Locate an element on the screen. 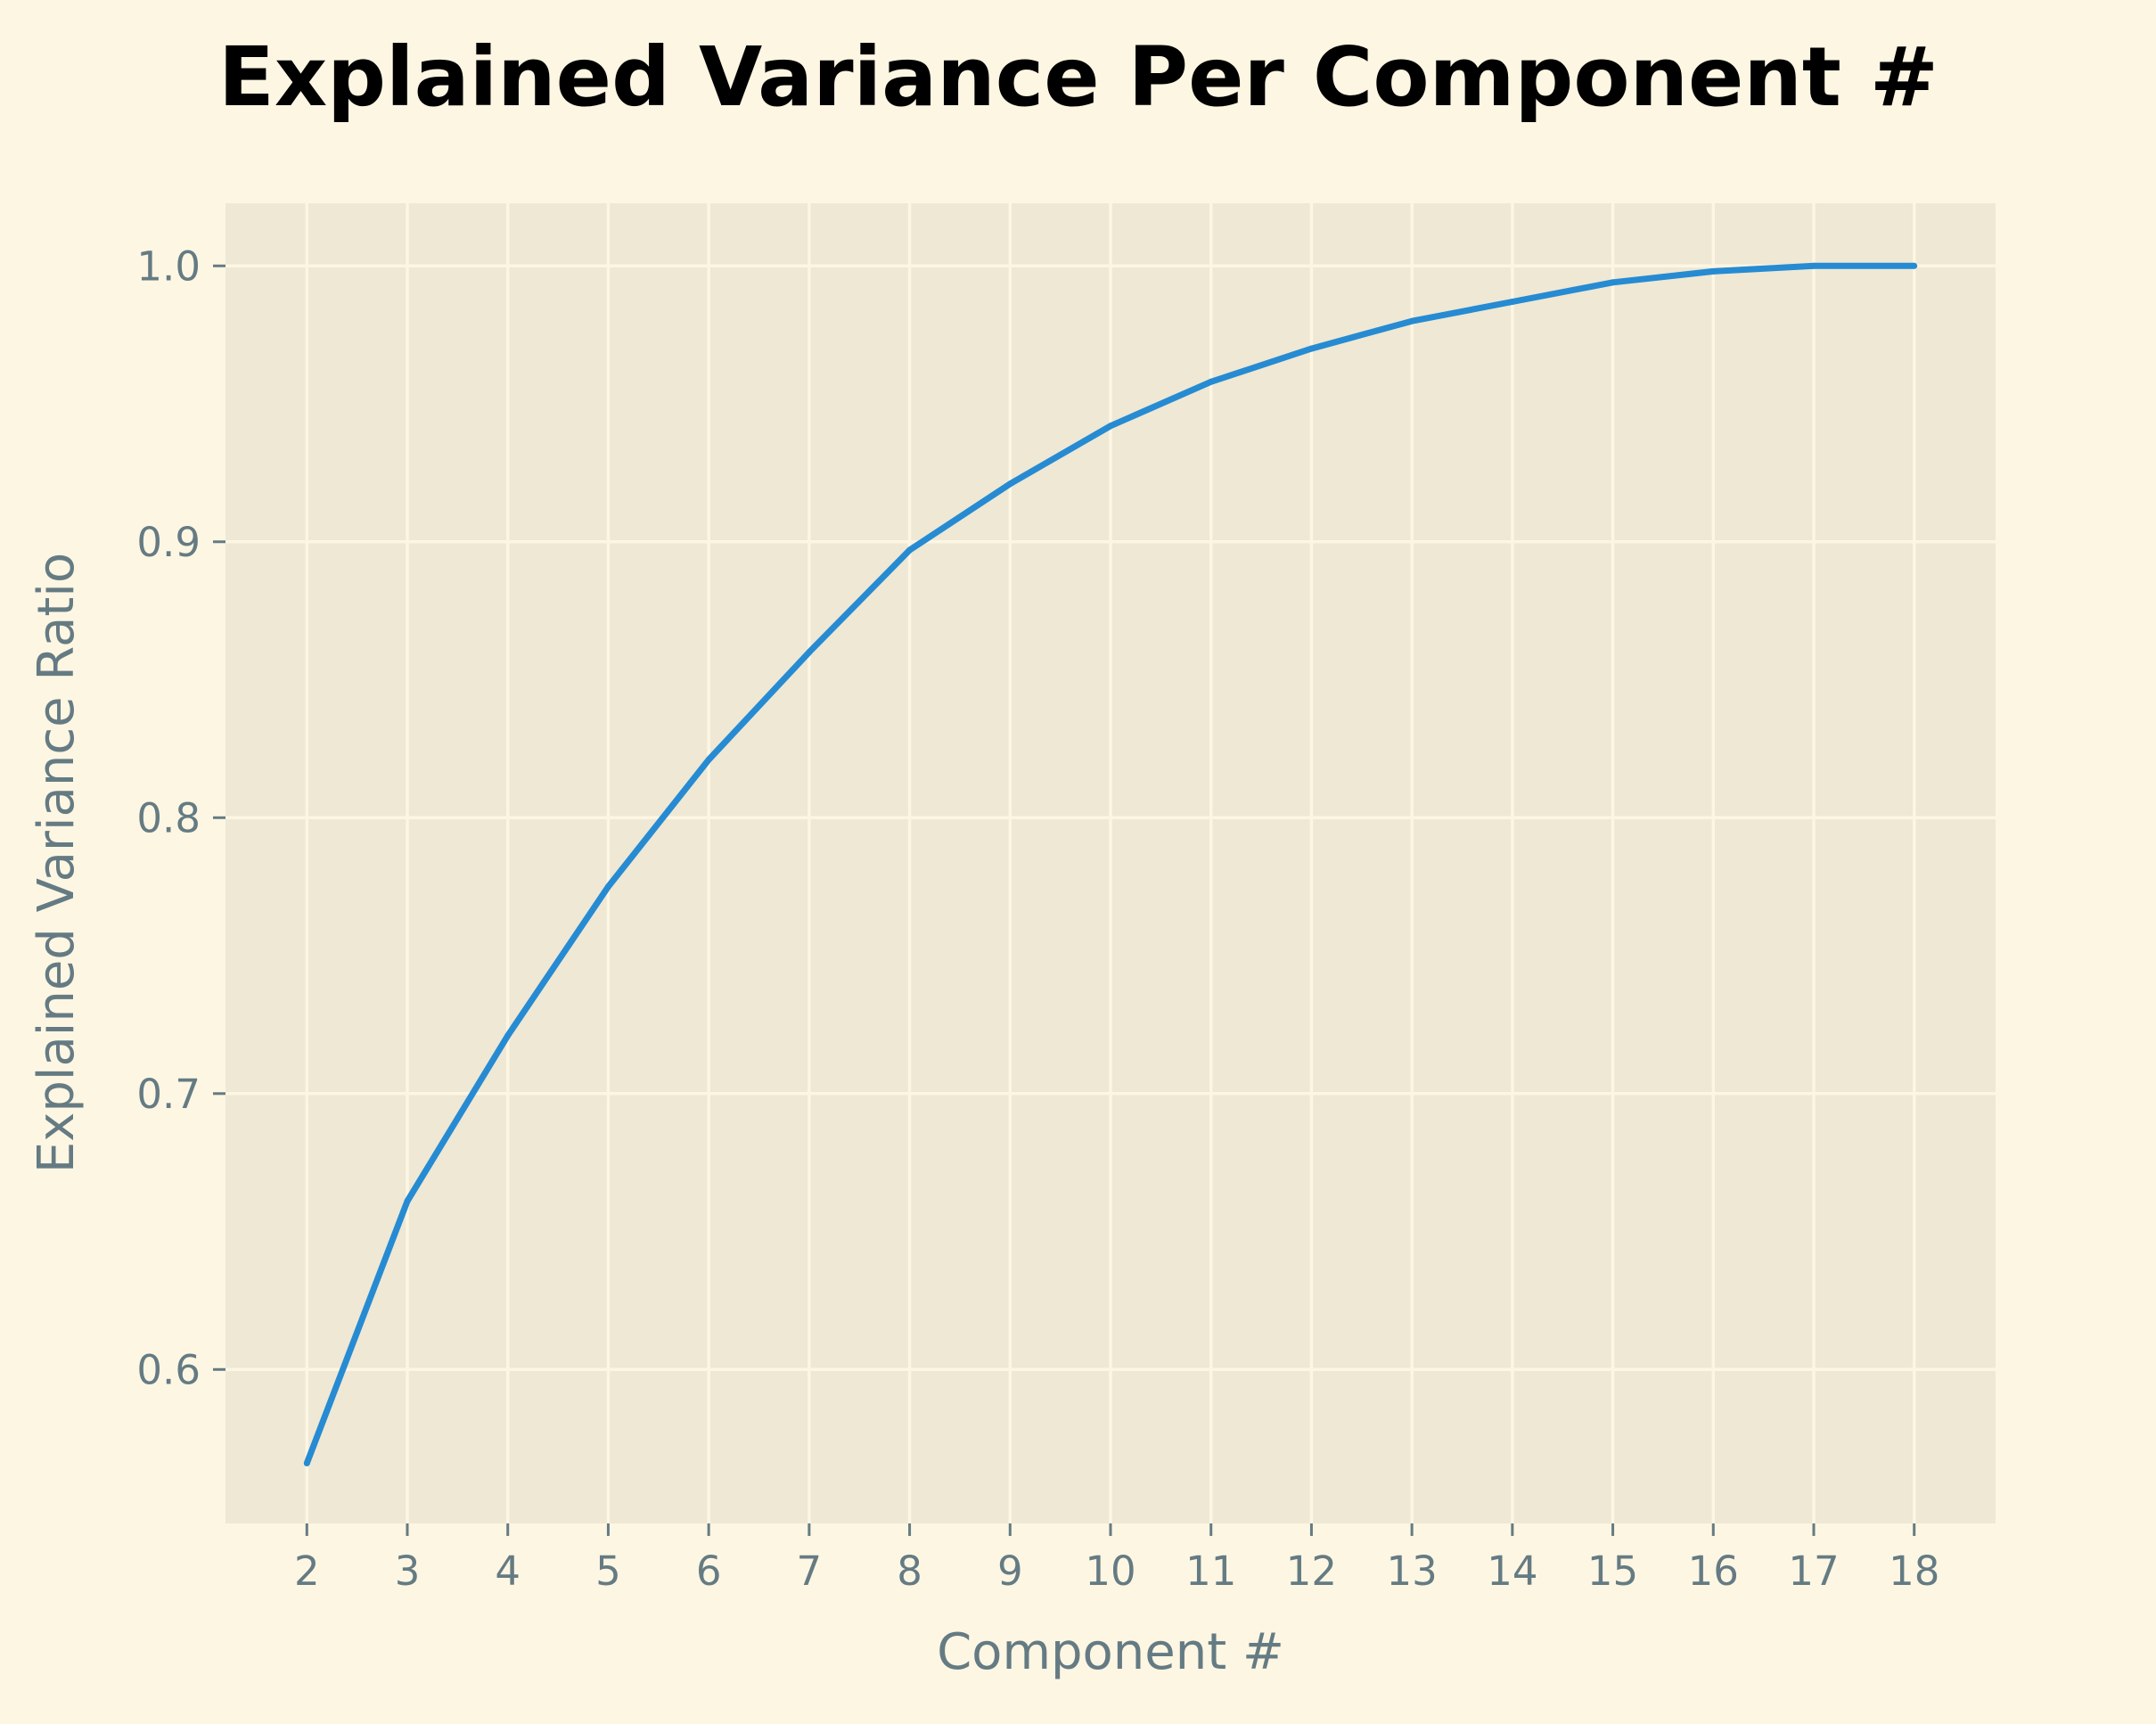 The width and height of the screenshot is (2156, 1724). y-tick-label: 0.7 is located at coordinates (169, 1094).